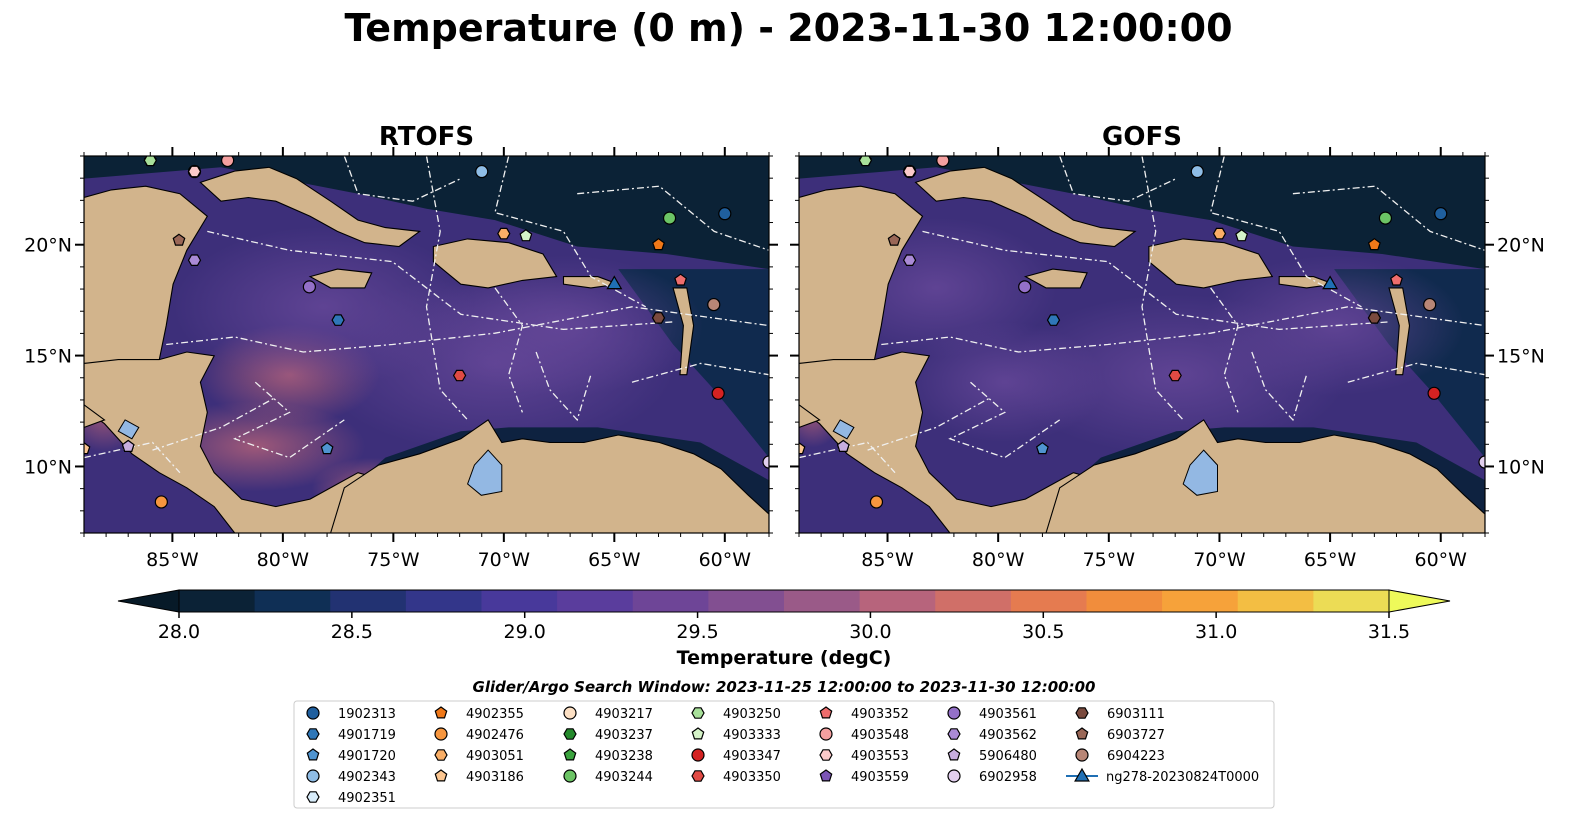 This screenshot has width=1577, height=826. What do you see at coordinates (880, 714) in the screenshot?
I see `legend-label: 4903352` at bounding box center [880, 714].